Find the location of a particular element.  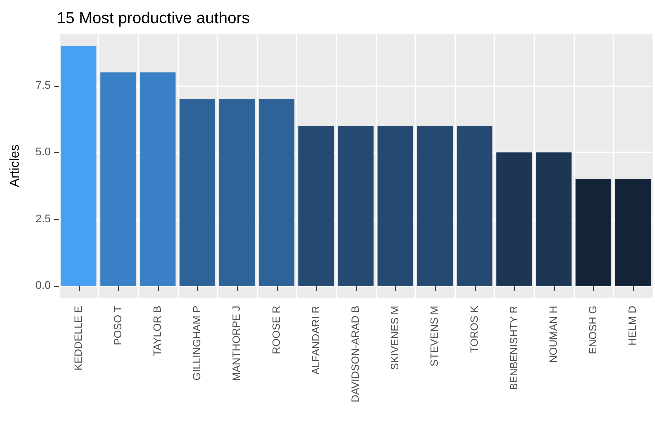

x-tick-label: BENBENISHTY R is located at coordinates (514, 348).